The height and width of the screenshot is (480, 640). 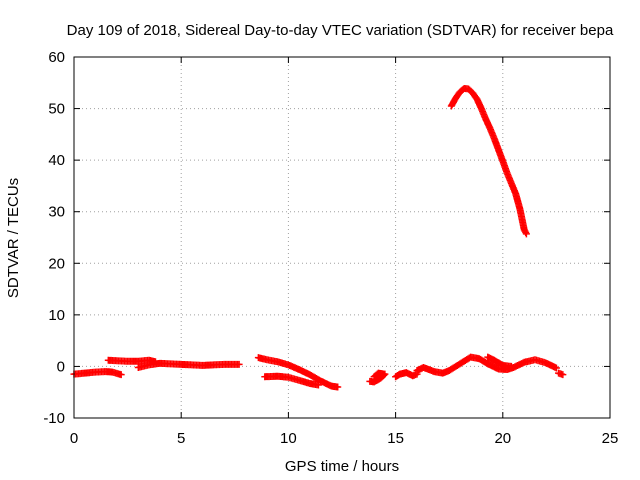 I want to click on x-tick-label: 15, so click(x=395, y=438).